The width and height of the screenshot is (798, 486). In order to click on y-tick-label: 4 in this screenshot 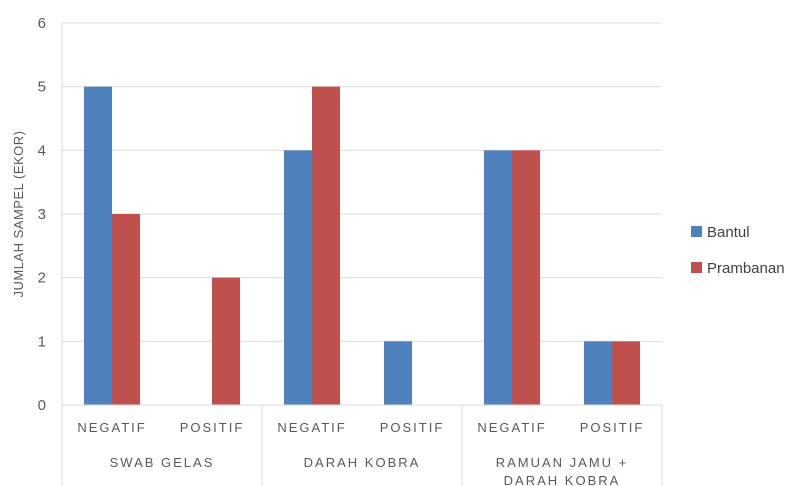, I will do `click(42, 150)`.